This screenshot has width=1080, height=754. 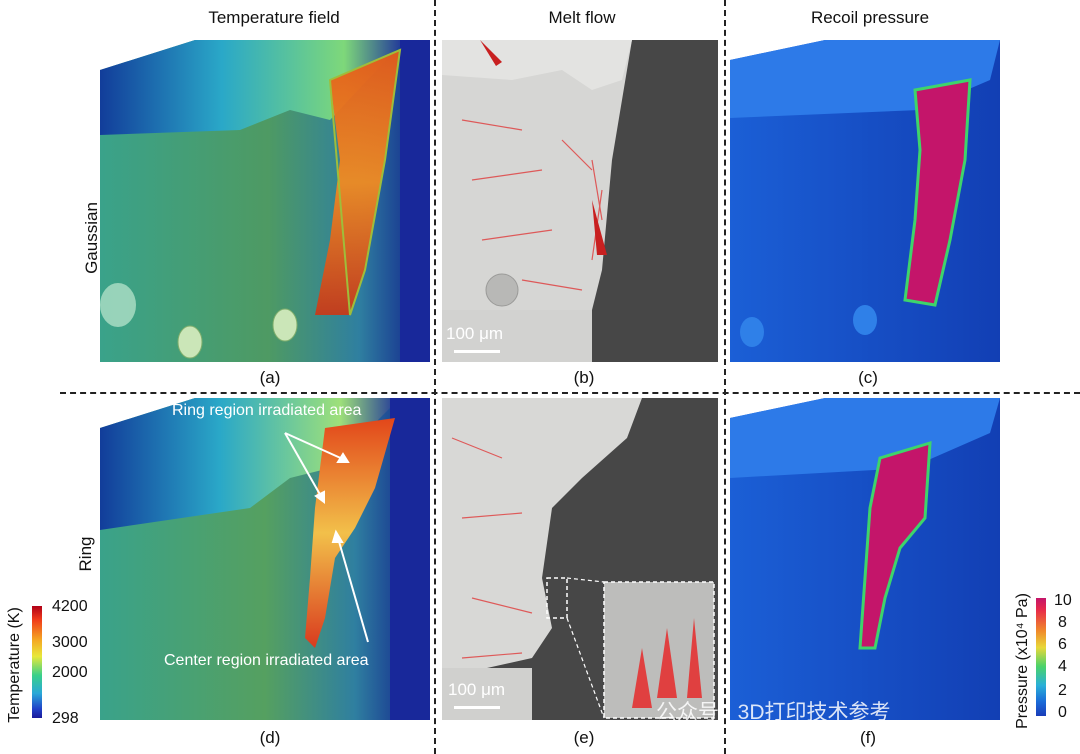 What do you see at coordinates (584, 737) in the screenshot?
I see `panel-label-e: (e)` at bounding box center [584, 737].